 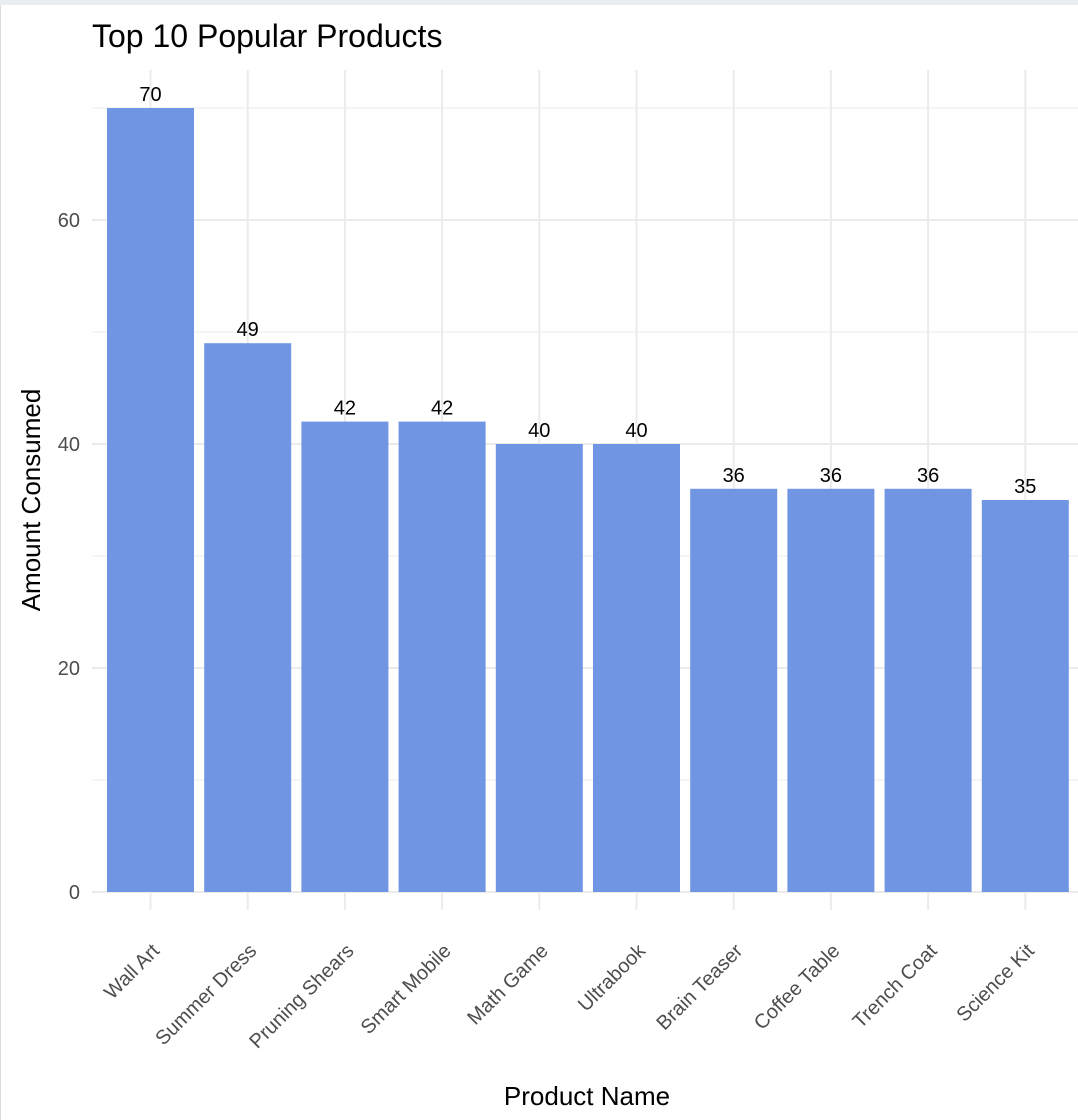 What do you see at coordinates (700, 987) in the screenshot?
I see `x-tick-label: Brain Teaser` at bounding box center [700, 987].